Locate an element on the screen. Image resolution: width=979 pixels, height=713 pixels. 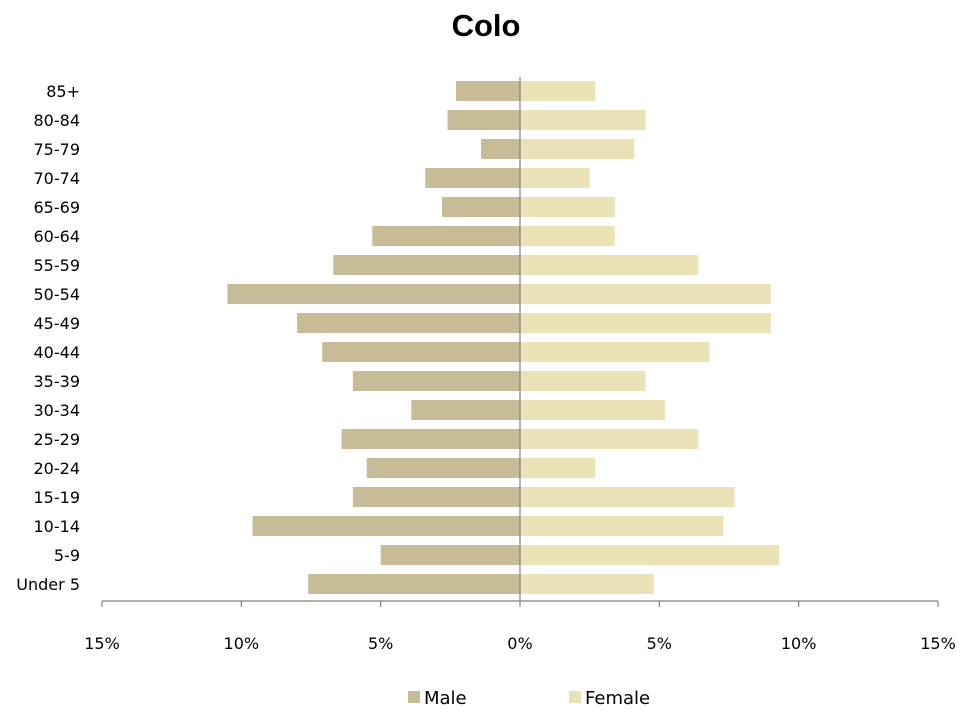
category-label: 20-24 is located at coordinates (57, 468).